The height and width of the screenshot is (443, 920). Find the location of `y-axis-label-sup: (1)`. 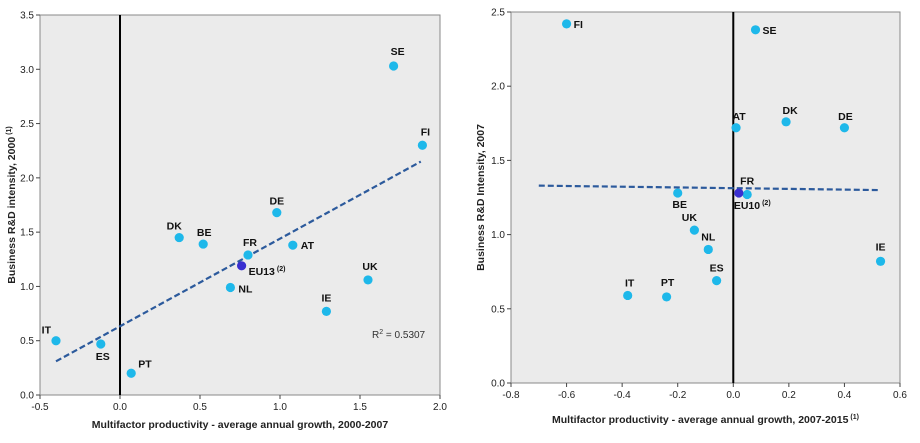

y-axis-label-sup: (1) is located at coordinates (9, 130).